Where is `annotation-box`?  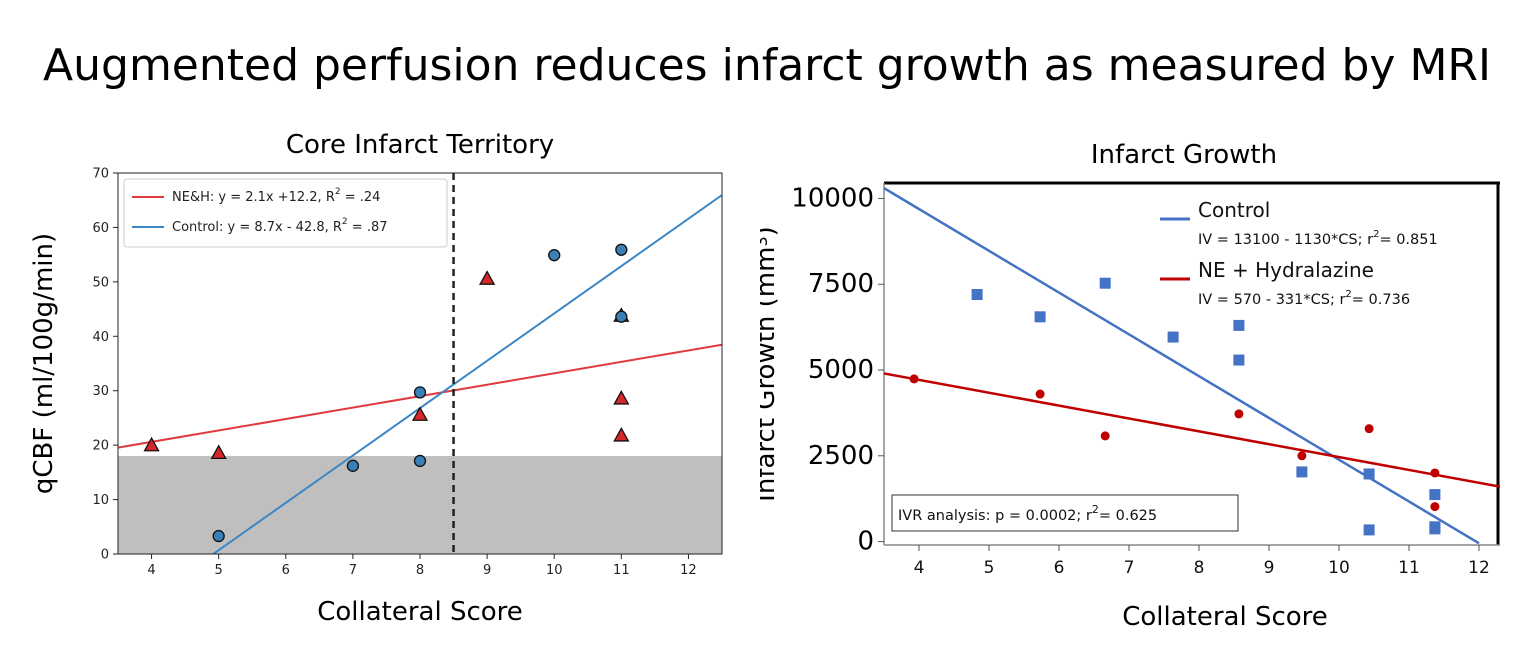
annotation-box is located at coordinates (1065, 513).